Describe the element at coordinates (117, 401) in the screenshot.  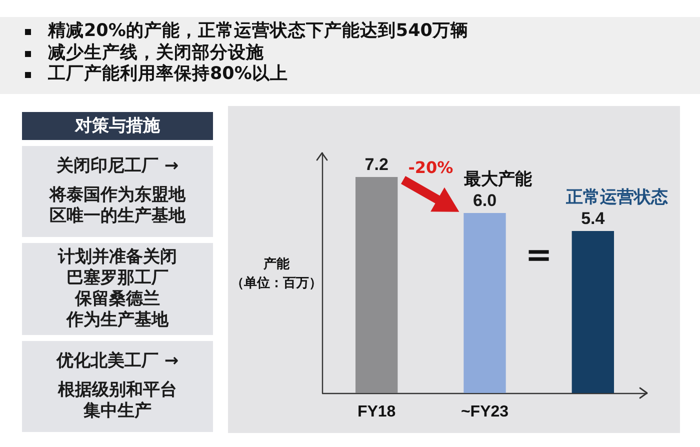
I see `text: 根据级别和平台集中生产` at that location.